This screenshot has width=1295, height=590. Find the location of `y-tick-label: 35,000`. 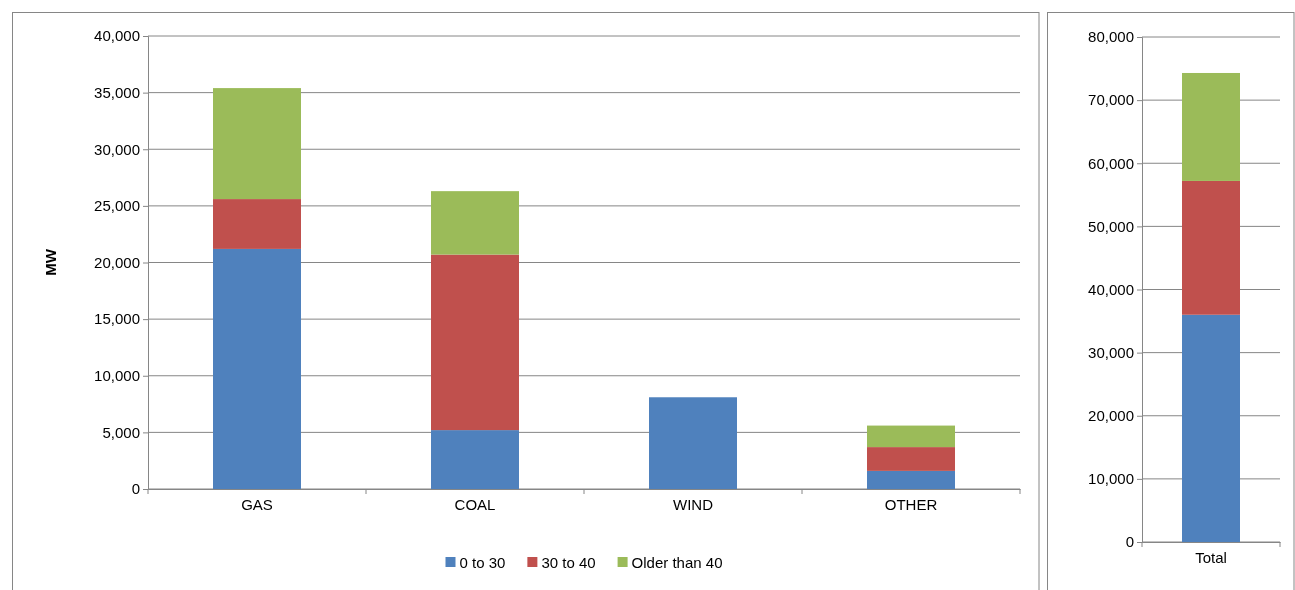

y-tick-label: 35,000 is located at coordinates (117, 92).